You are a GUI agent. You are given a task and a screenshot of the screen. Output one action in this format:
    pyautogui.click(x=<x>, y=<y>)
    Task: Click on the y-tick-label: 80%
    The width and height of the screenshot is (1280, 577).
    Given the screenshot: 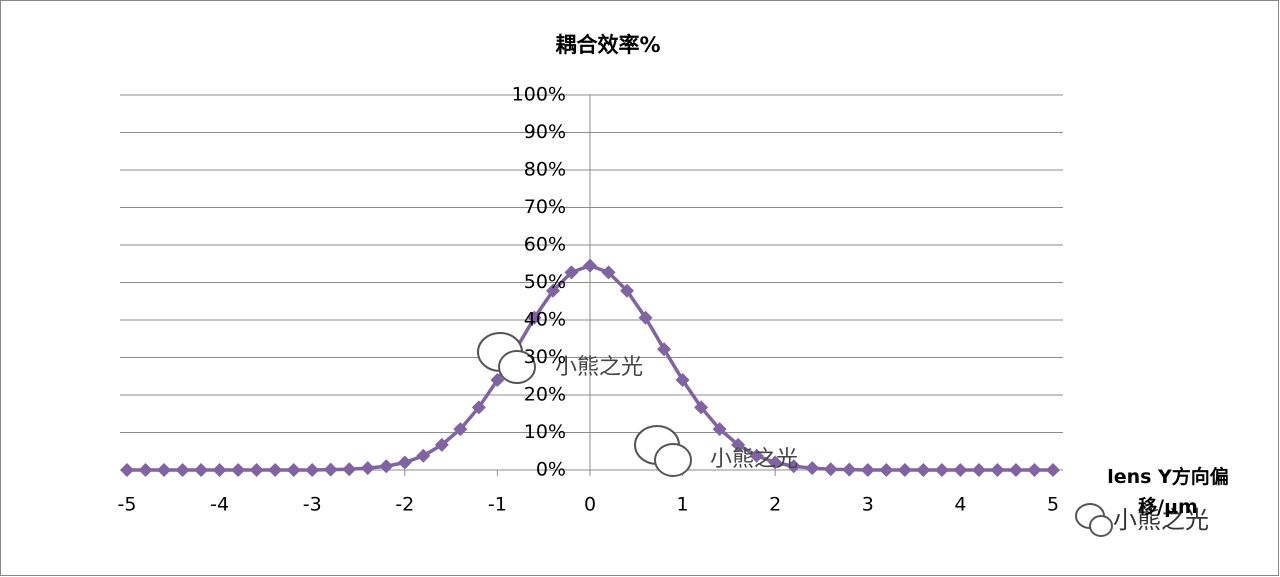 What is the action you would take?
    pyautogui.click(x=545, y=170)
    